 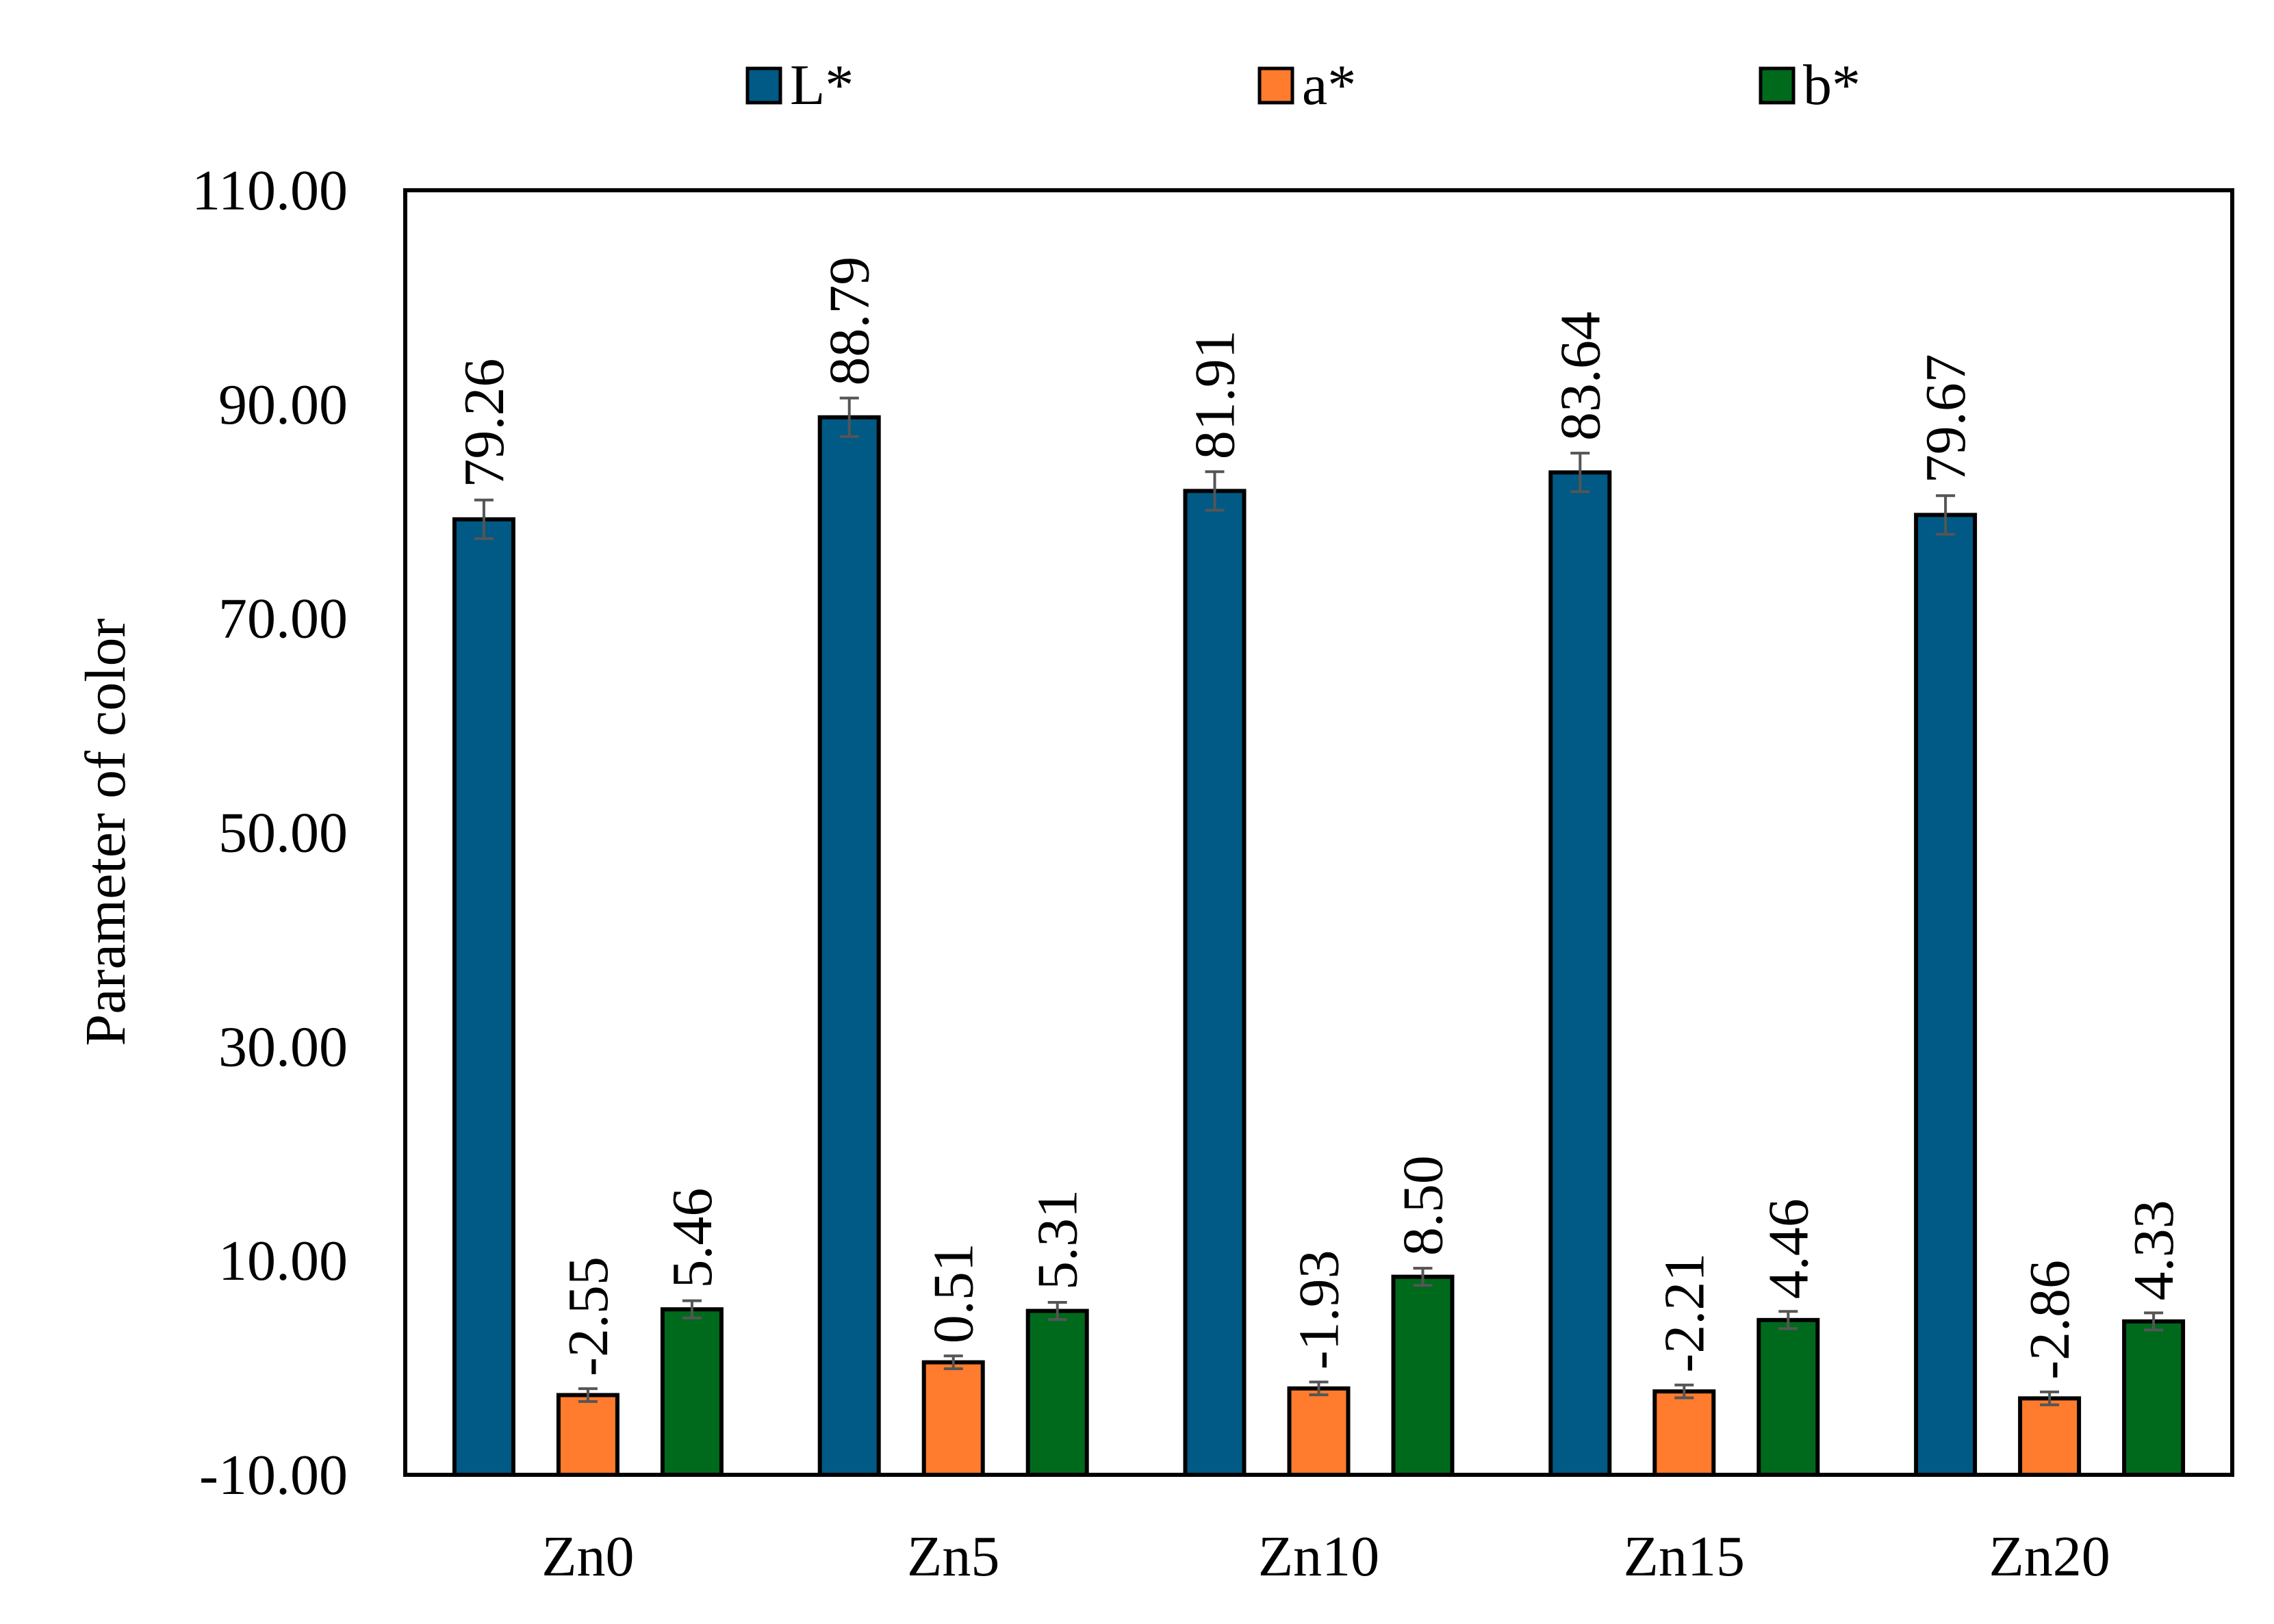 I want to click on data-label: 4.33, so click(x=2154, y=1250).